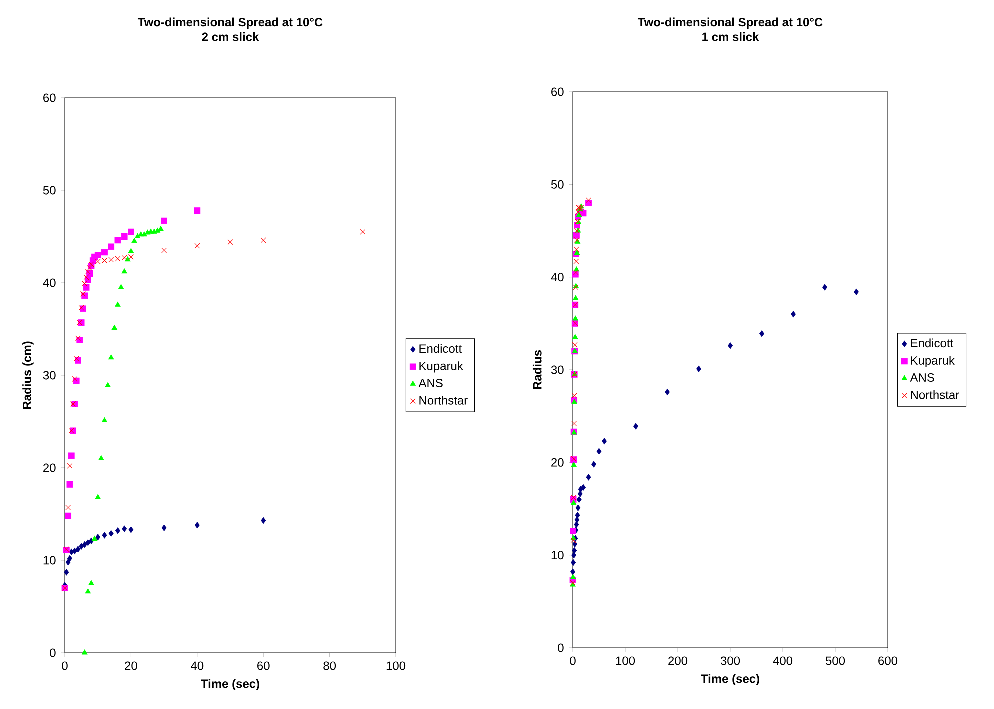 This screenshot has height=709, width=994. Describe the element at coordinates (231, 37) in the screenshot. I see `chart-subtitle: 2 cm slick` at that location.